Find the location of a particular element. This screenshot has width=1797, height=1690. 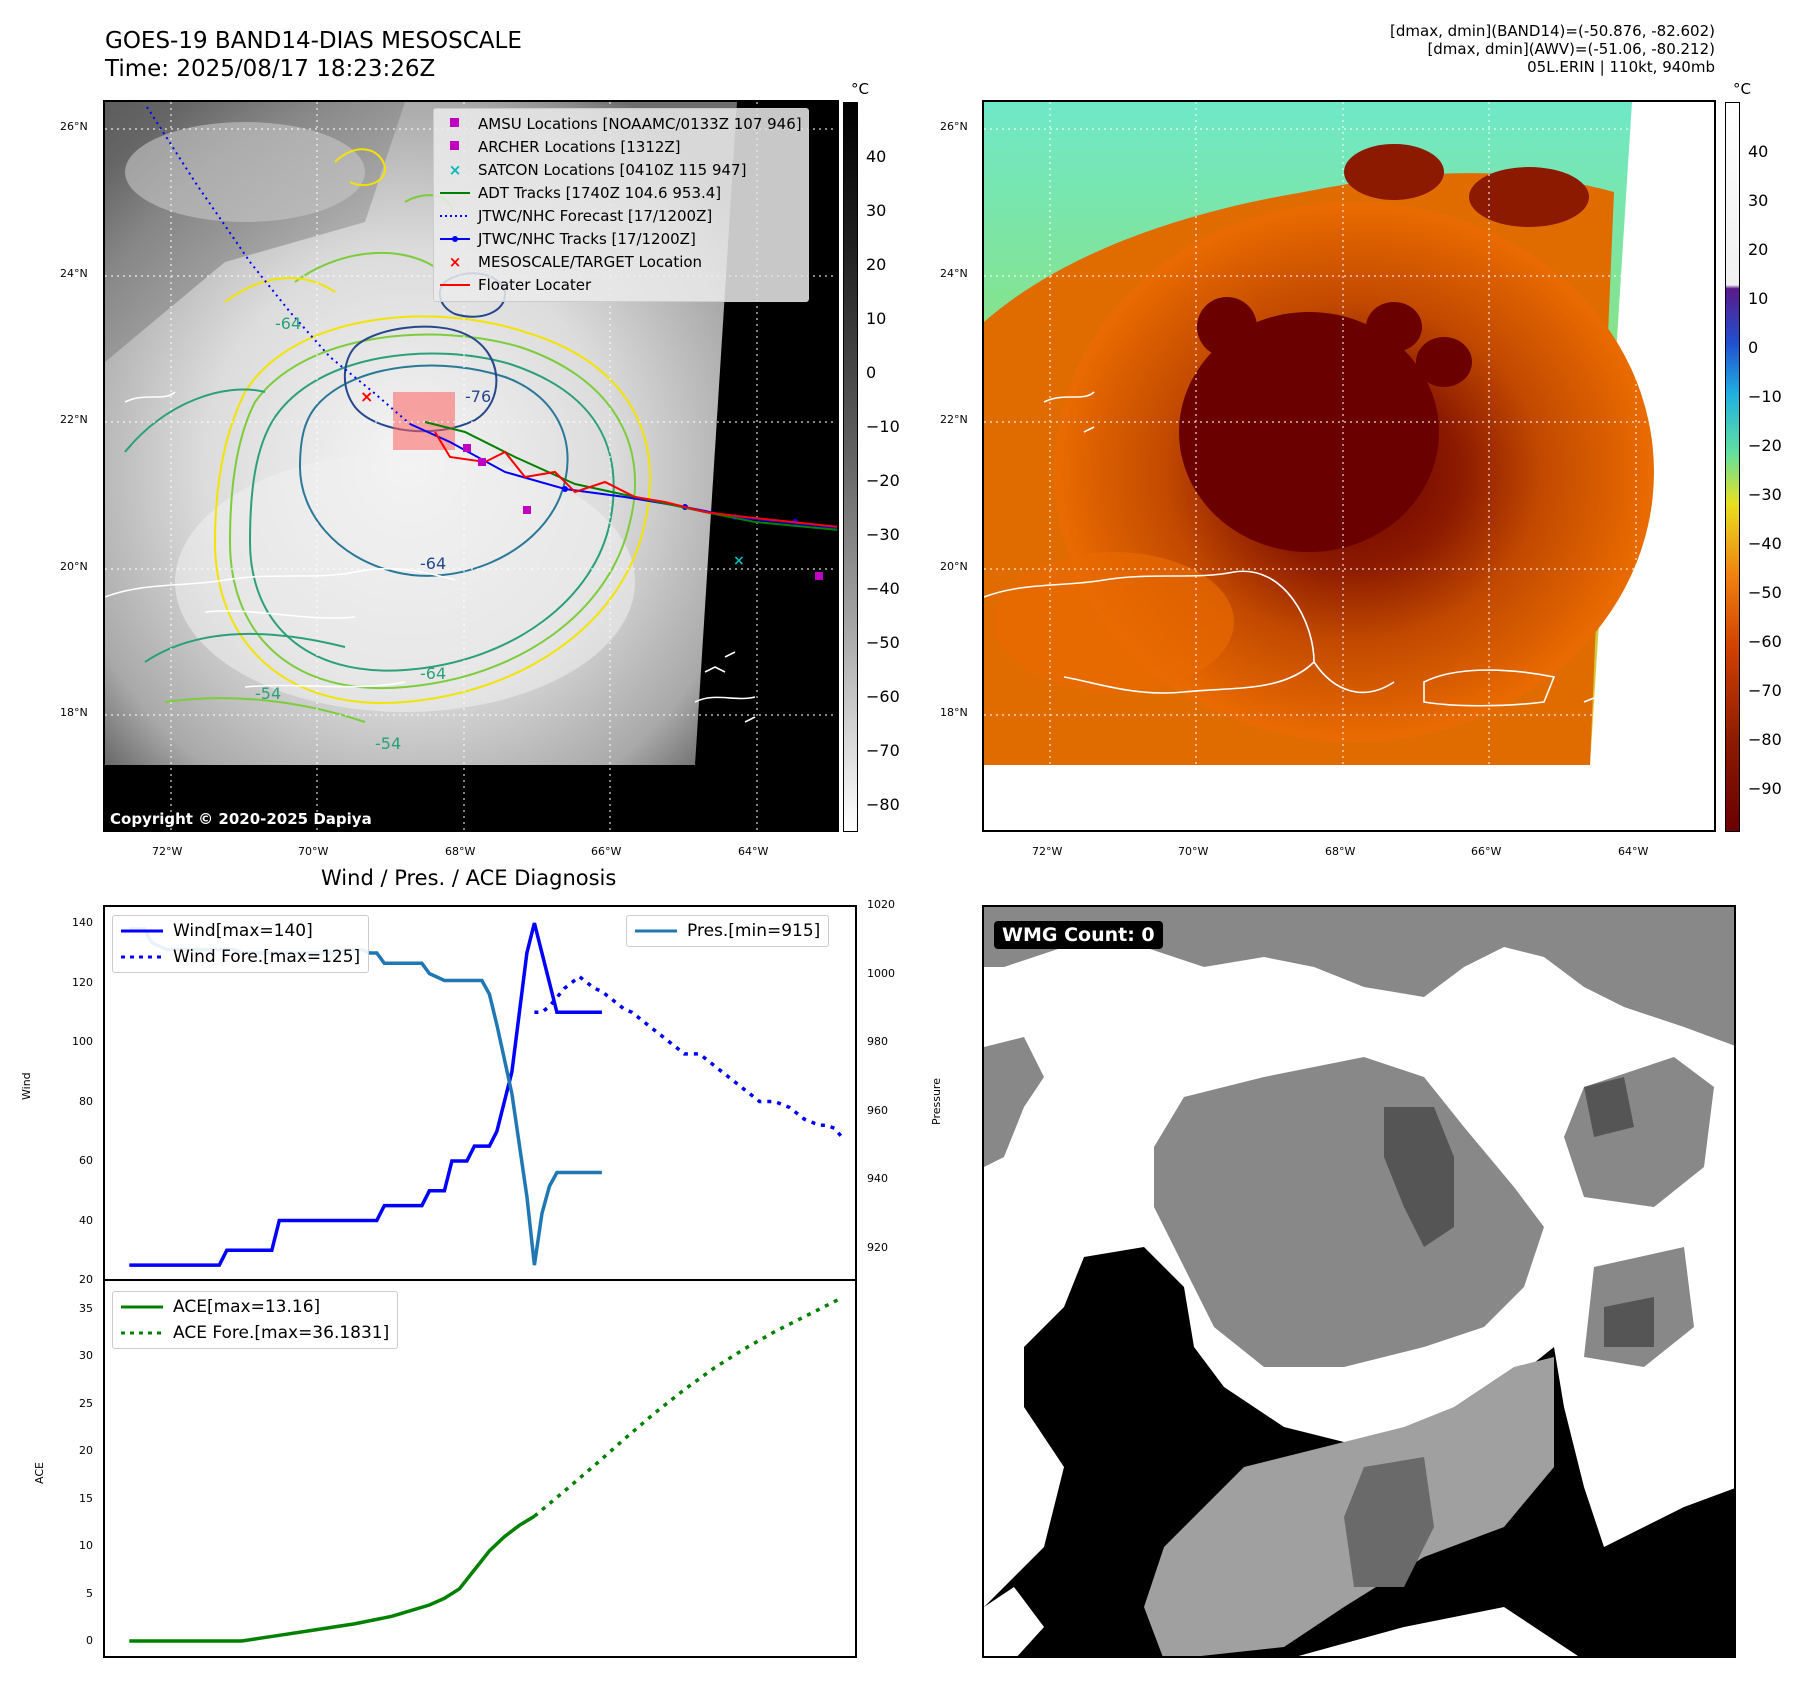

ace-tick-label: 25 is located at coordinates (86, 1403).